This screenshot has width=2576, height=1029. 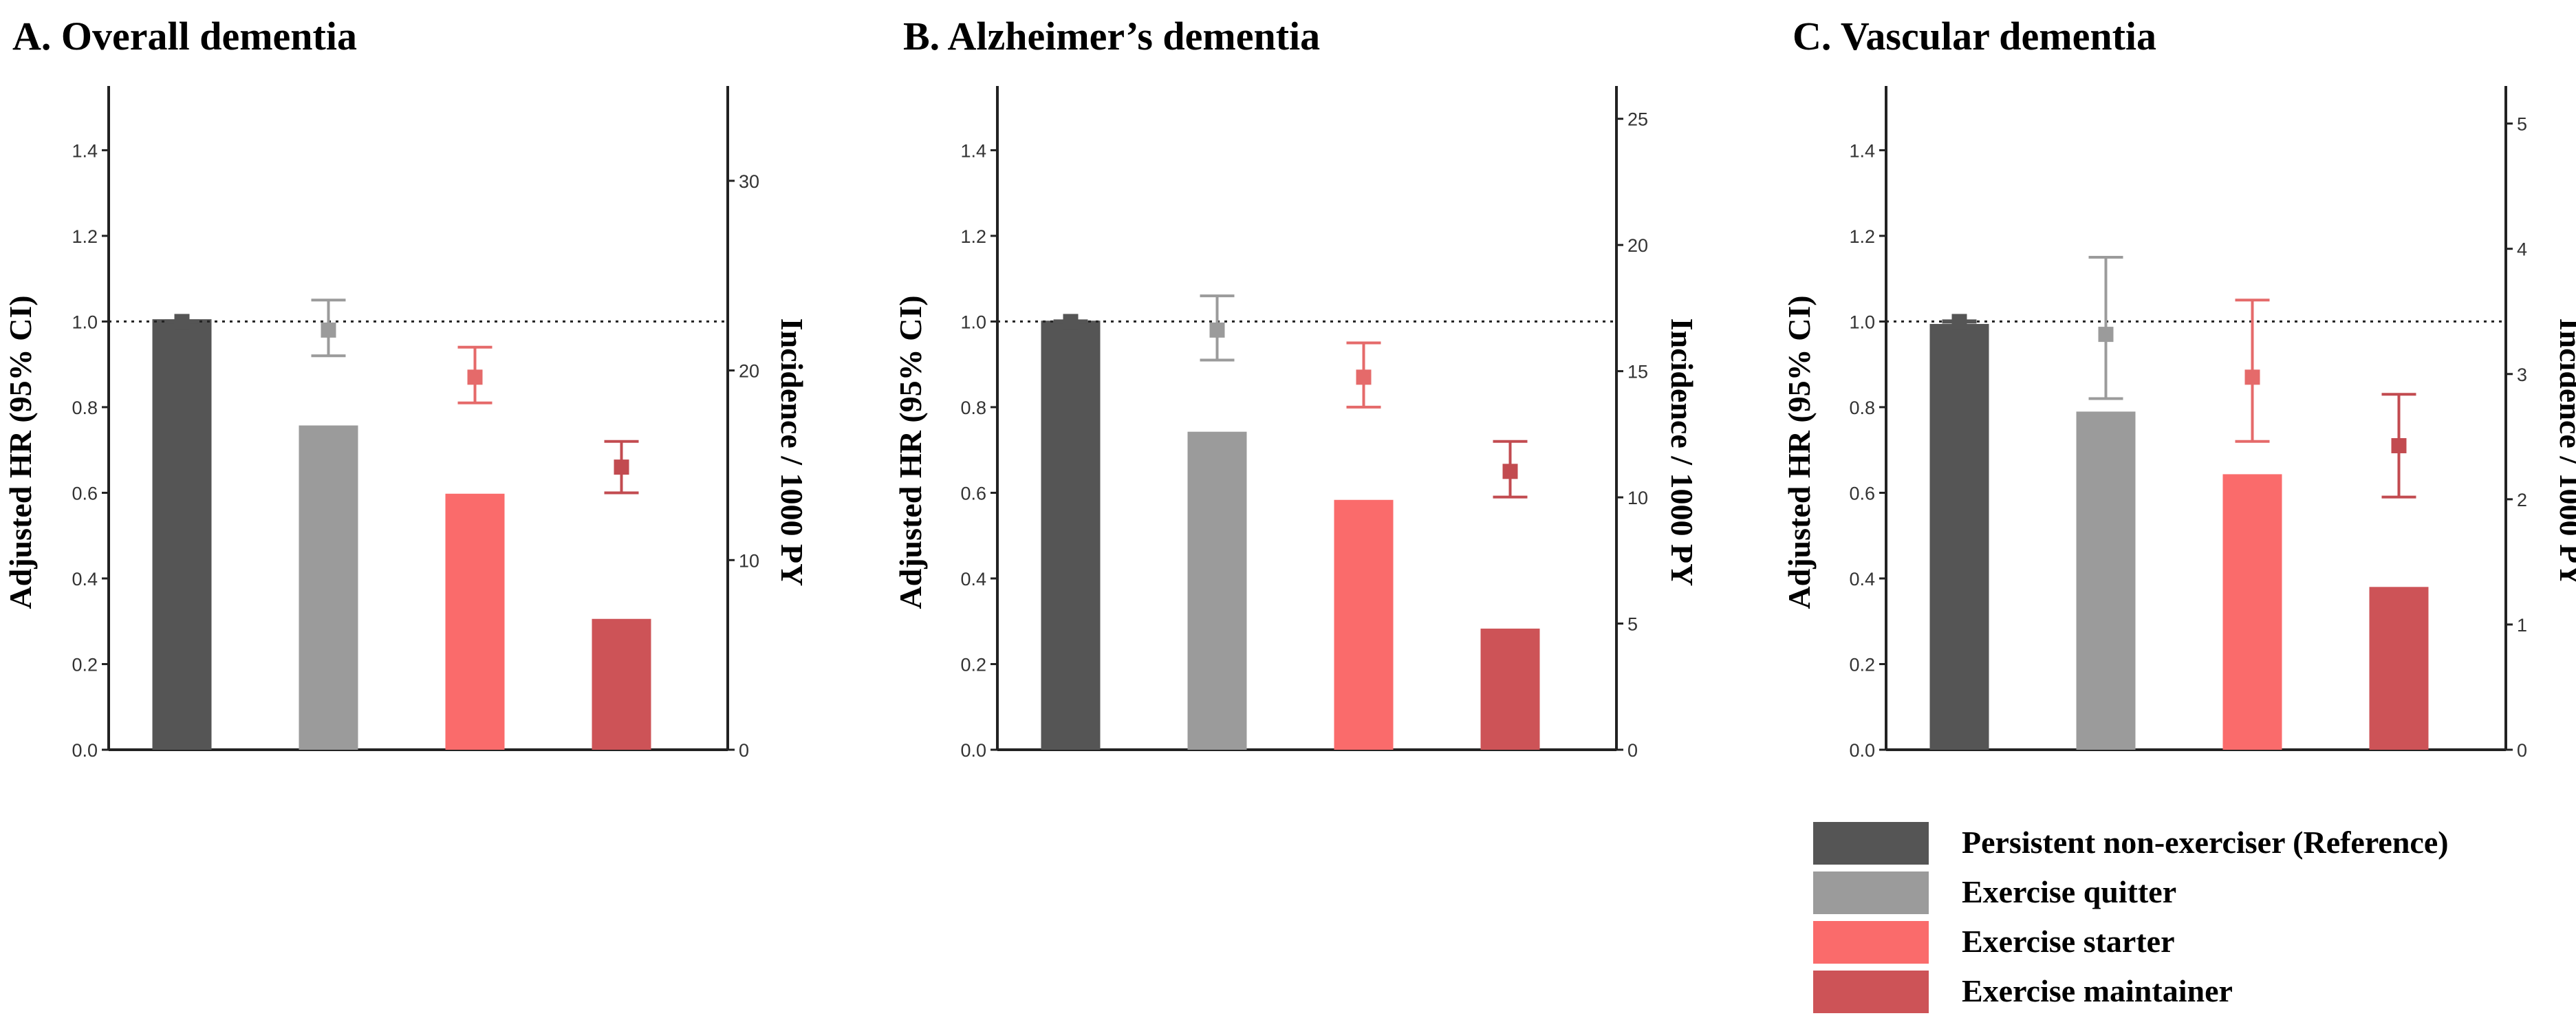 I want to click on legend-label: Persistent non-exerciser (Reference), so click(x=2205, y=843).